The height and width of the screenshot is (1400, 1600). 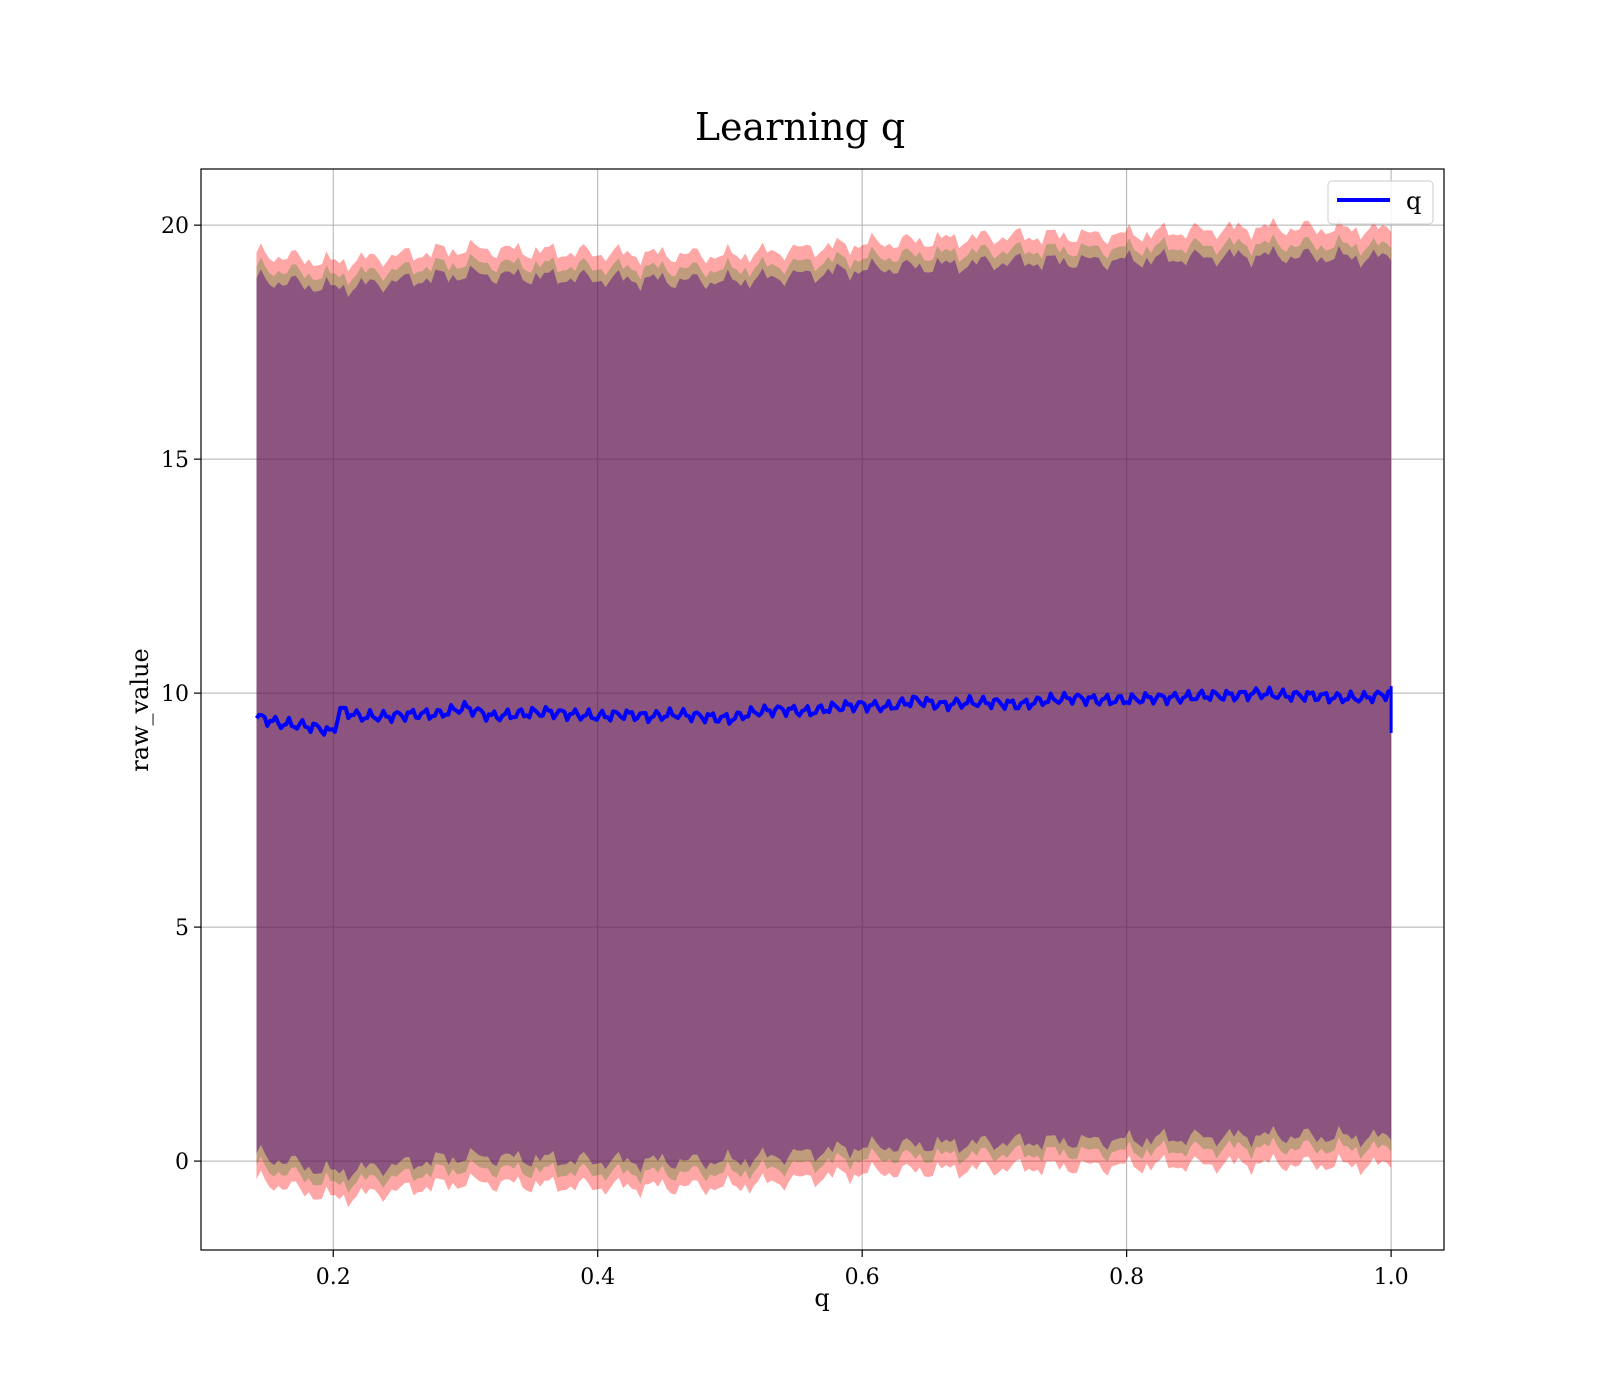 What do you see at coordinates (182, 1162) in the screenshot?
I see `y-tick-label-0: 0` at bounding box center [182, 1162].